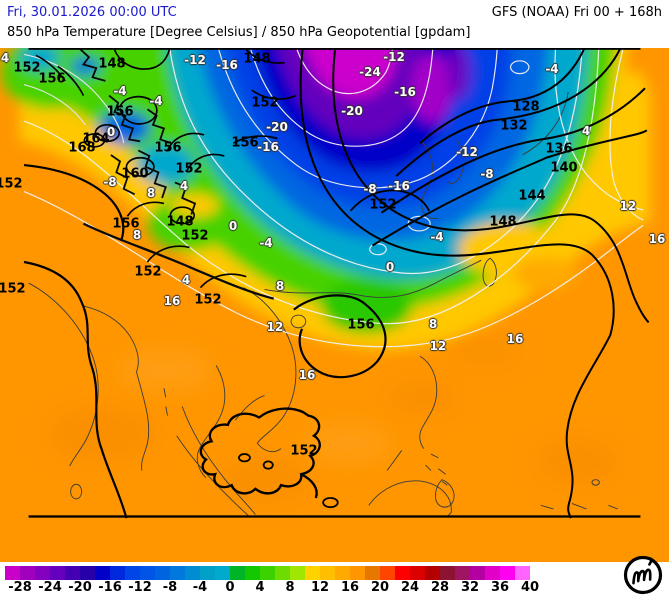 This screenshot has height=600, width=669. I want to click on legend-area: -28 -24 -20 -16 -12 -8 -4 0 4 8 12 16 20 24 28 32 36 40, so click(334, 581).